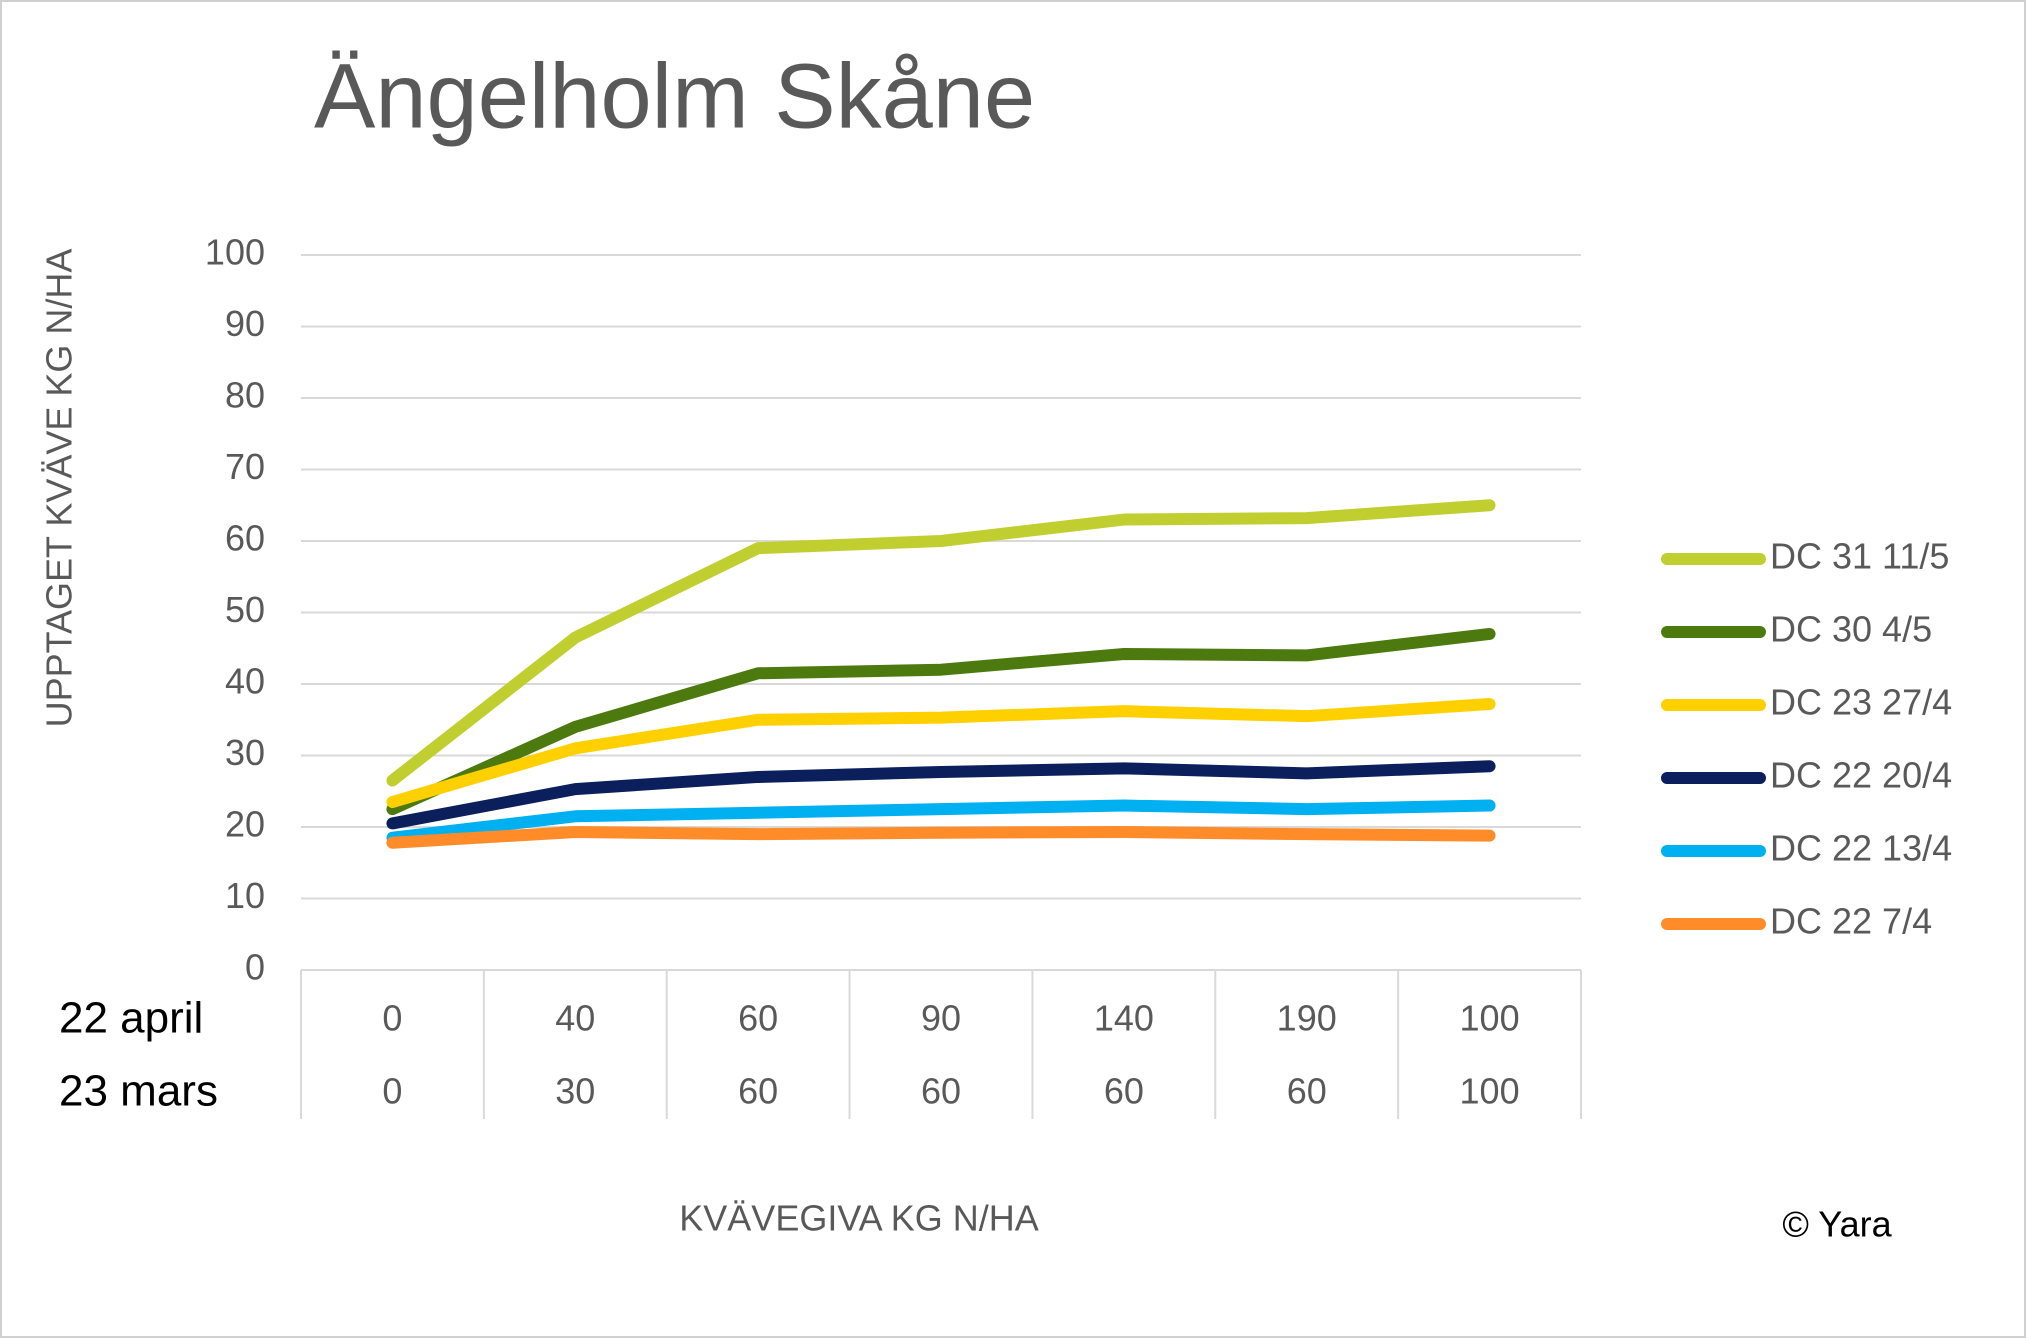  Describe the element at coordinates (1861, 848) in the screenshot. I see `legend-label: DC 22 13/4` at that location.